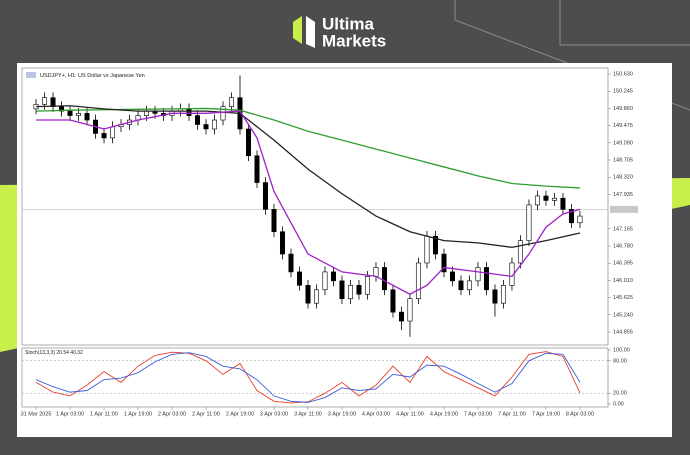 The height and width of the screenshot is (455, 690). I want to click on x-tick-label: 2 Apr 19:00, so click(240, 414).